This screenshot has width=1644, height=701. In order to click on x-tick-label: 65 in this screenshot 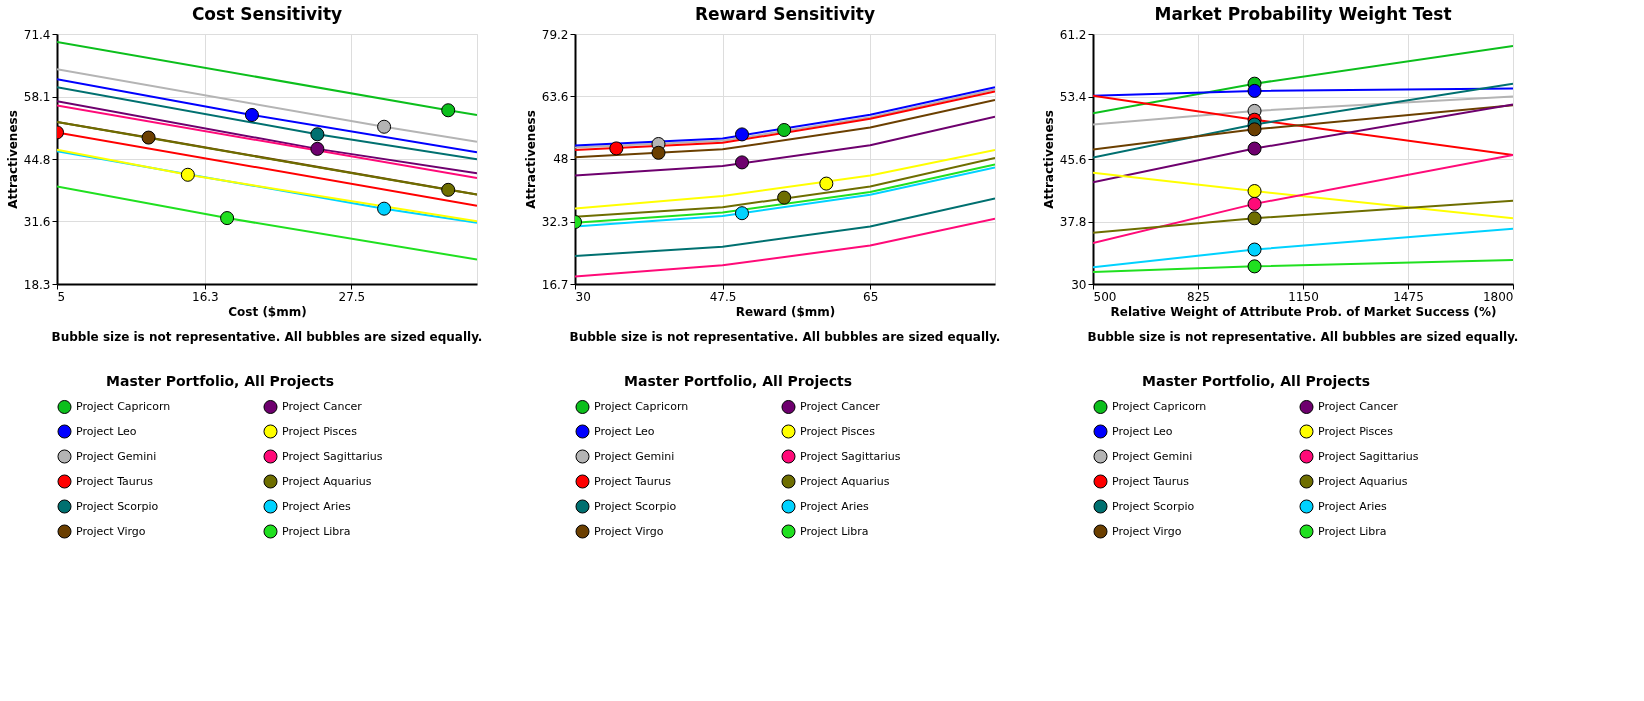, I will do `click(871, 296)`.